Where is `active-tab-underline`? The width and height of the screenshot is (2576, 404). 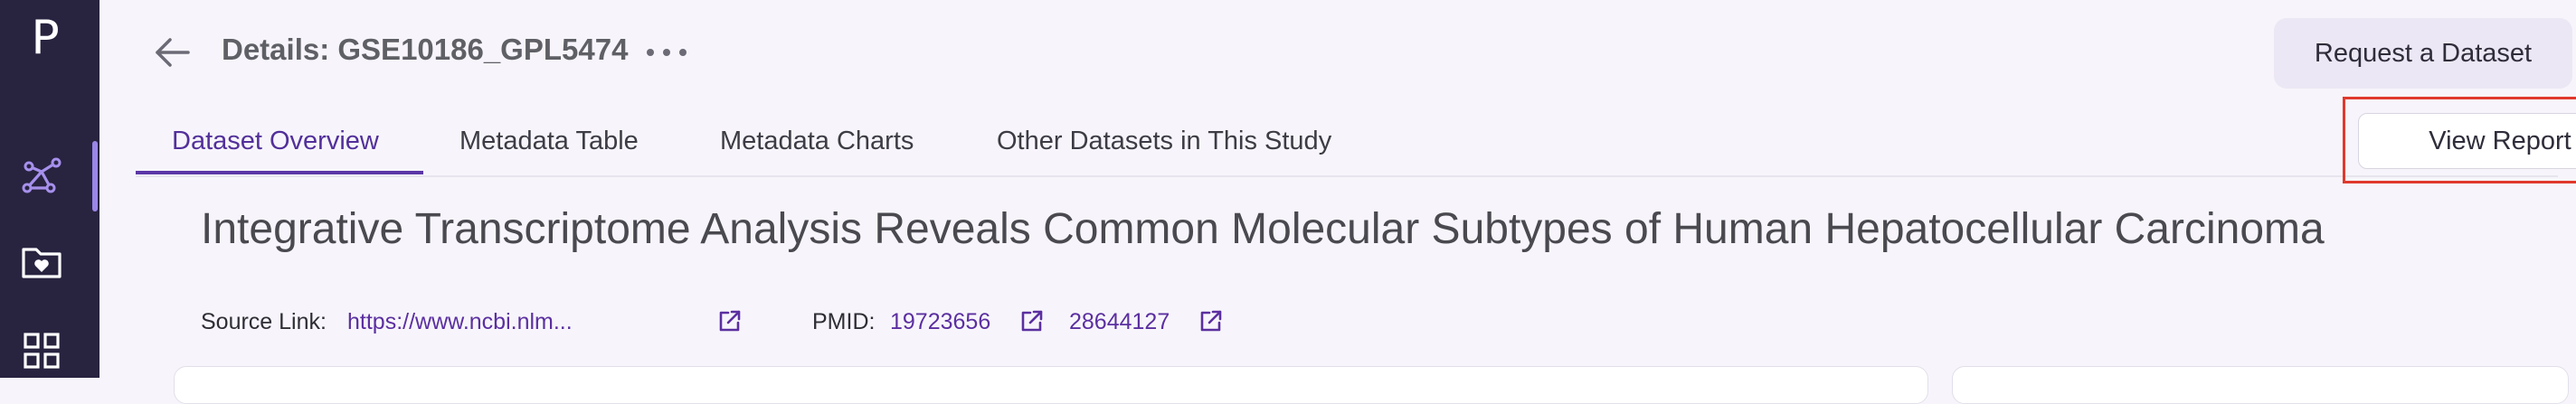
active-tab-underline is located at coordinates (279, 172).